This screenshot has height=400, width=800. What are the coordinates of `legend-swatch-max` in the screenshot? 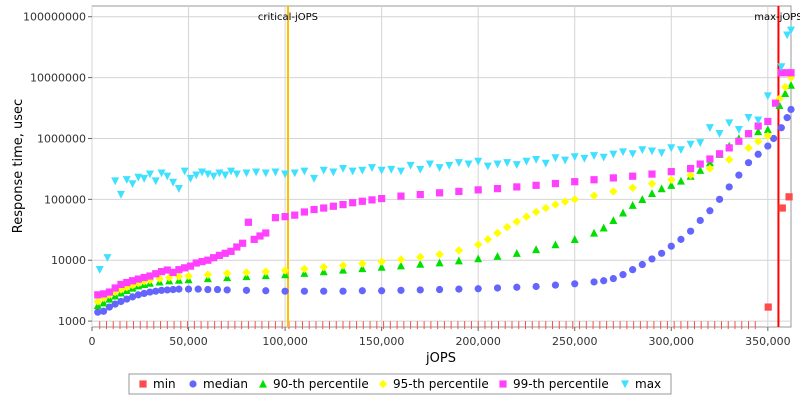 It's located at (625, 384).